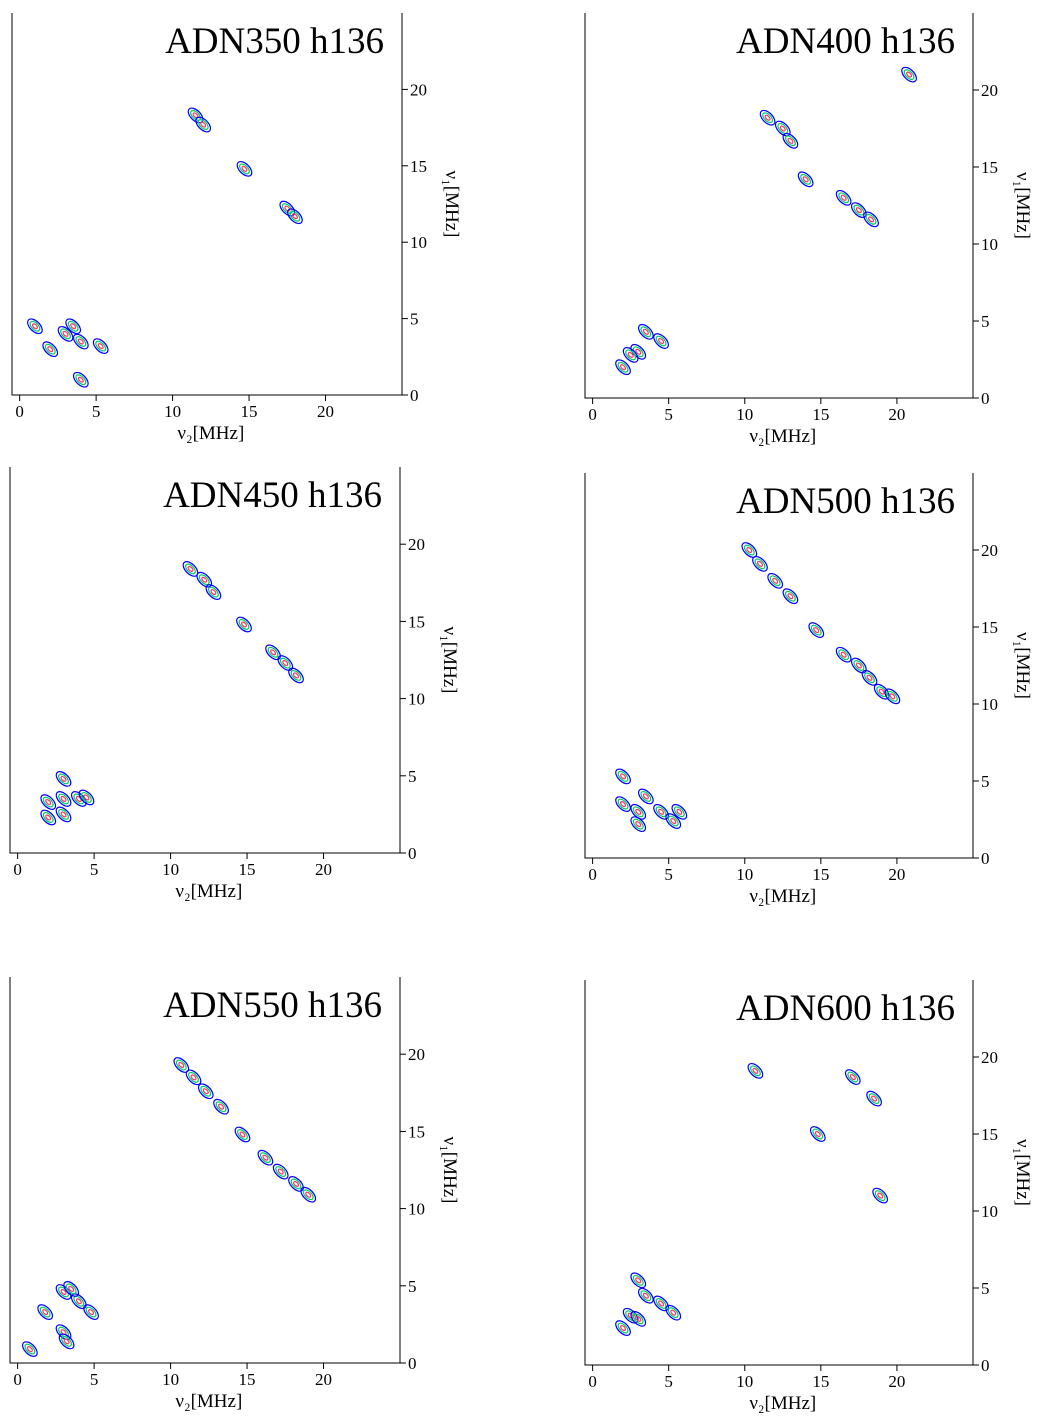  I want to click on x-tick-label: 20, so click(896, 874).